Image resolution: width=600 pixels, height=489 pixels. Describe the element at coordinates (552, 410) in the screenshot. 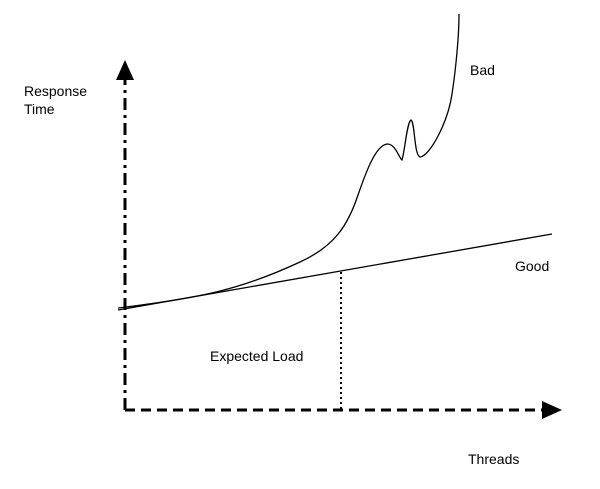

I see `x-axis-arrowhead` at that location.